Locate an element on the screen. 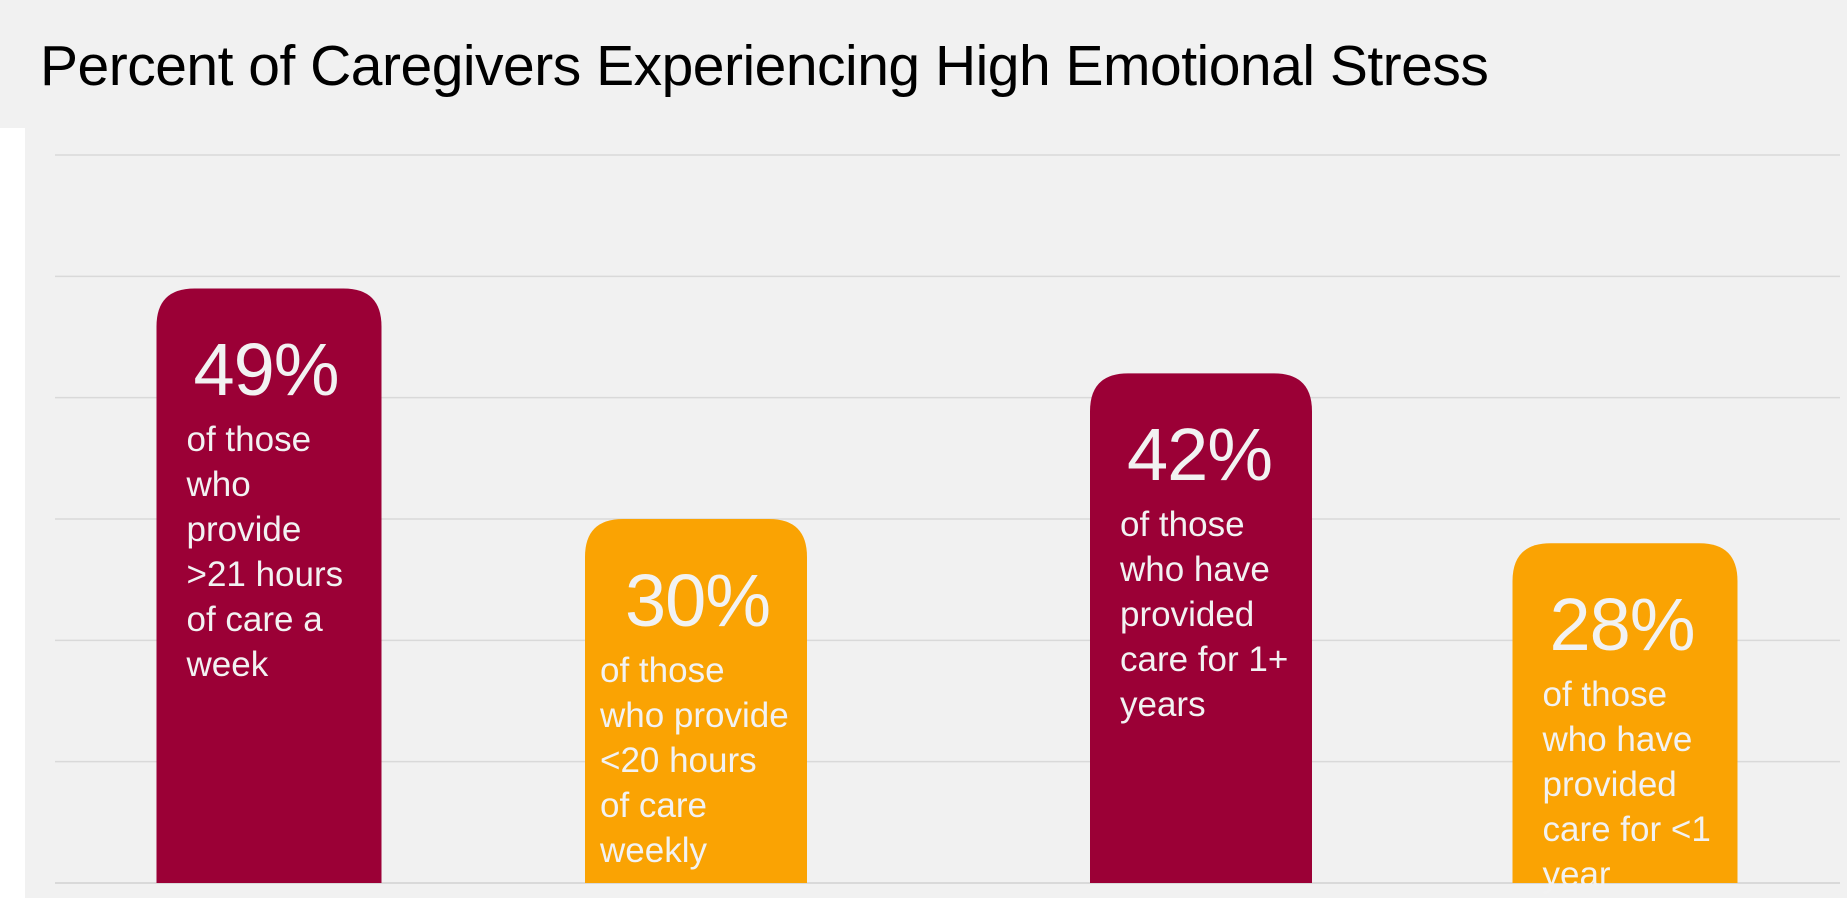 This screenshot has width=1847, height=898. bar-value-label: 30% is located at coordinates (698, 600).